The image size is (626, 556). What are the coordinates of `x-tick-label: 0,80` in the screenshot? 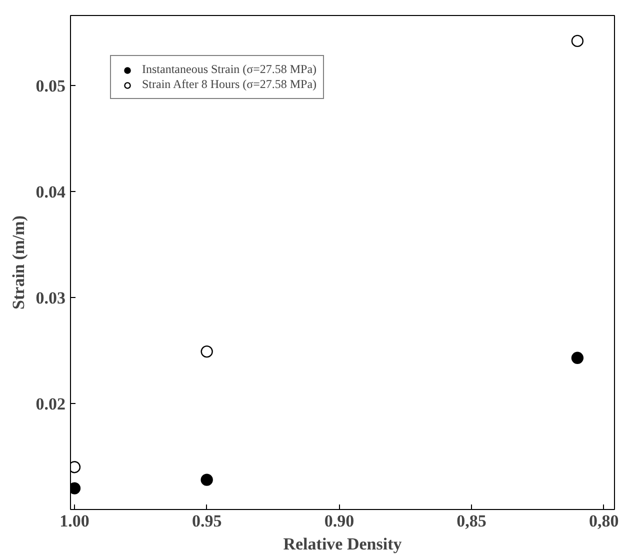 It's located at (604, 521).